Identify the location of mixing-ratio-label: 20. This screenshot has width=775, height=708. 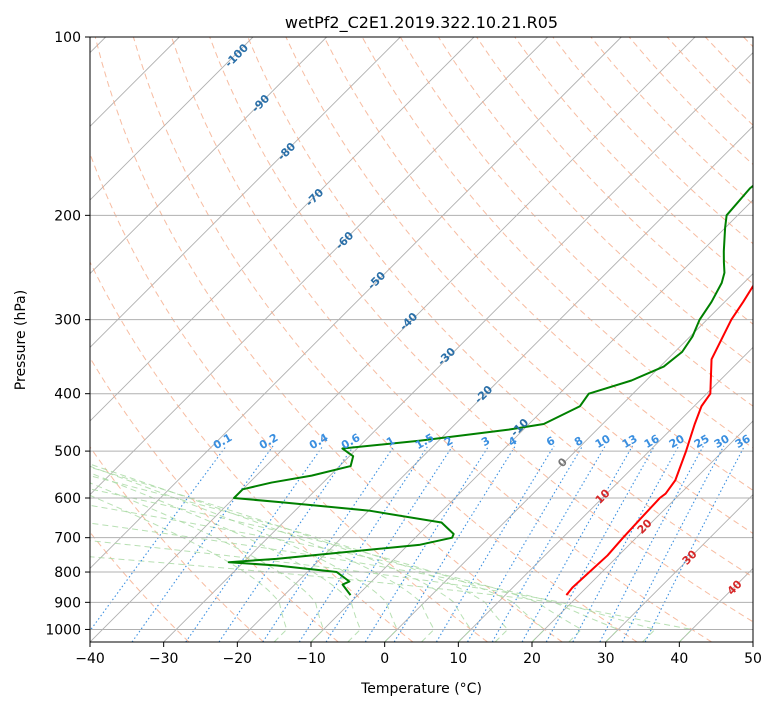
(677, 441).